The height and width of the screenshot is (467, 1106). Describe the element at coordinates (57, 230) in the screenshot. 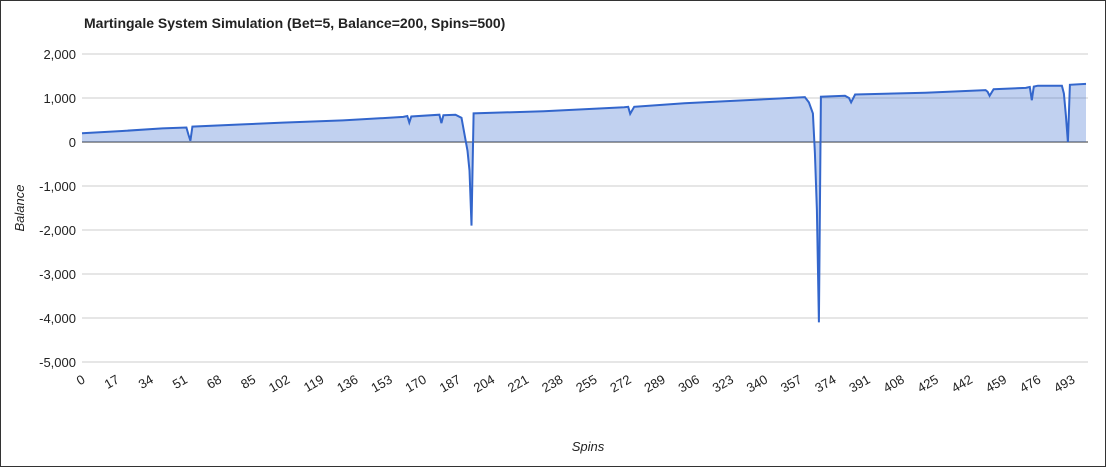

I see `y-tick-label: -2,000` at that location.